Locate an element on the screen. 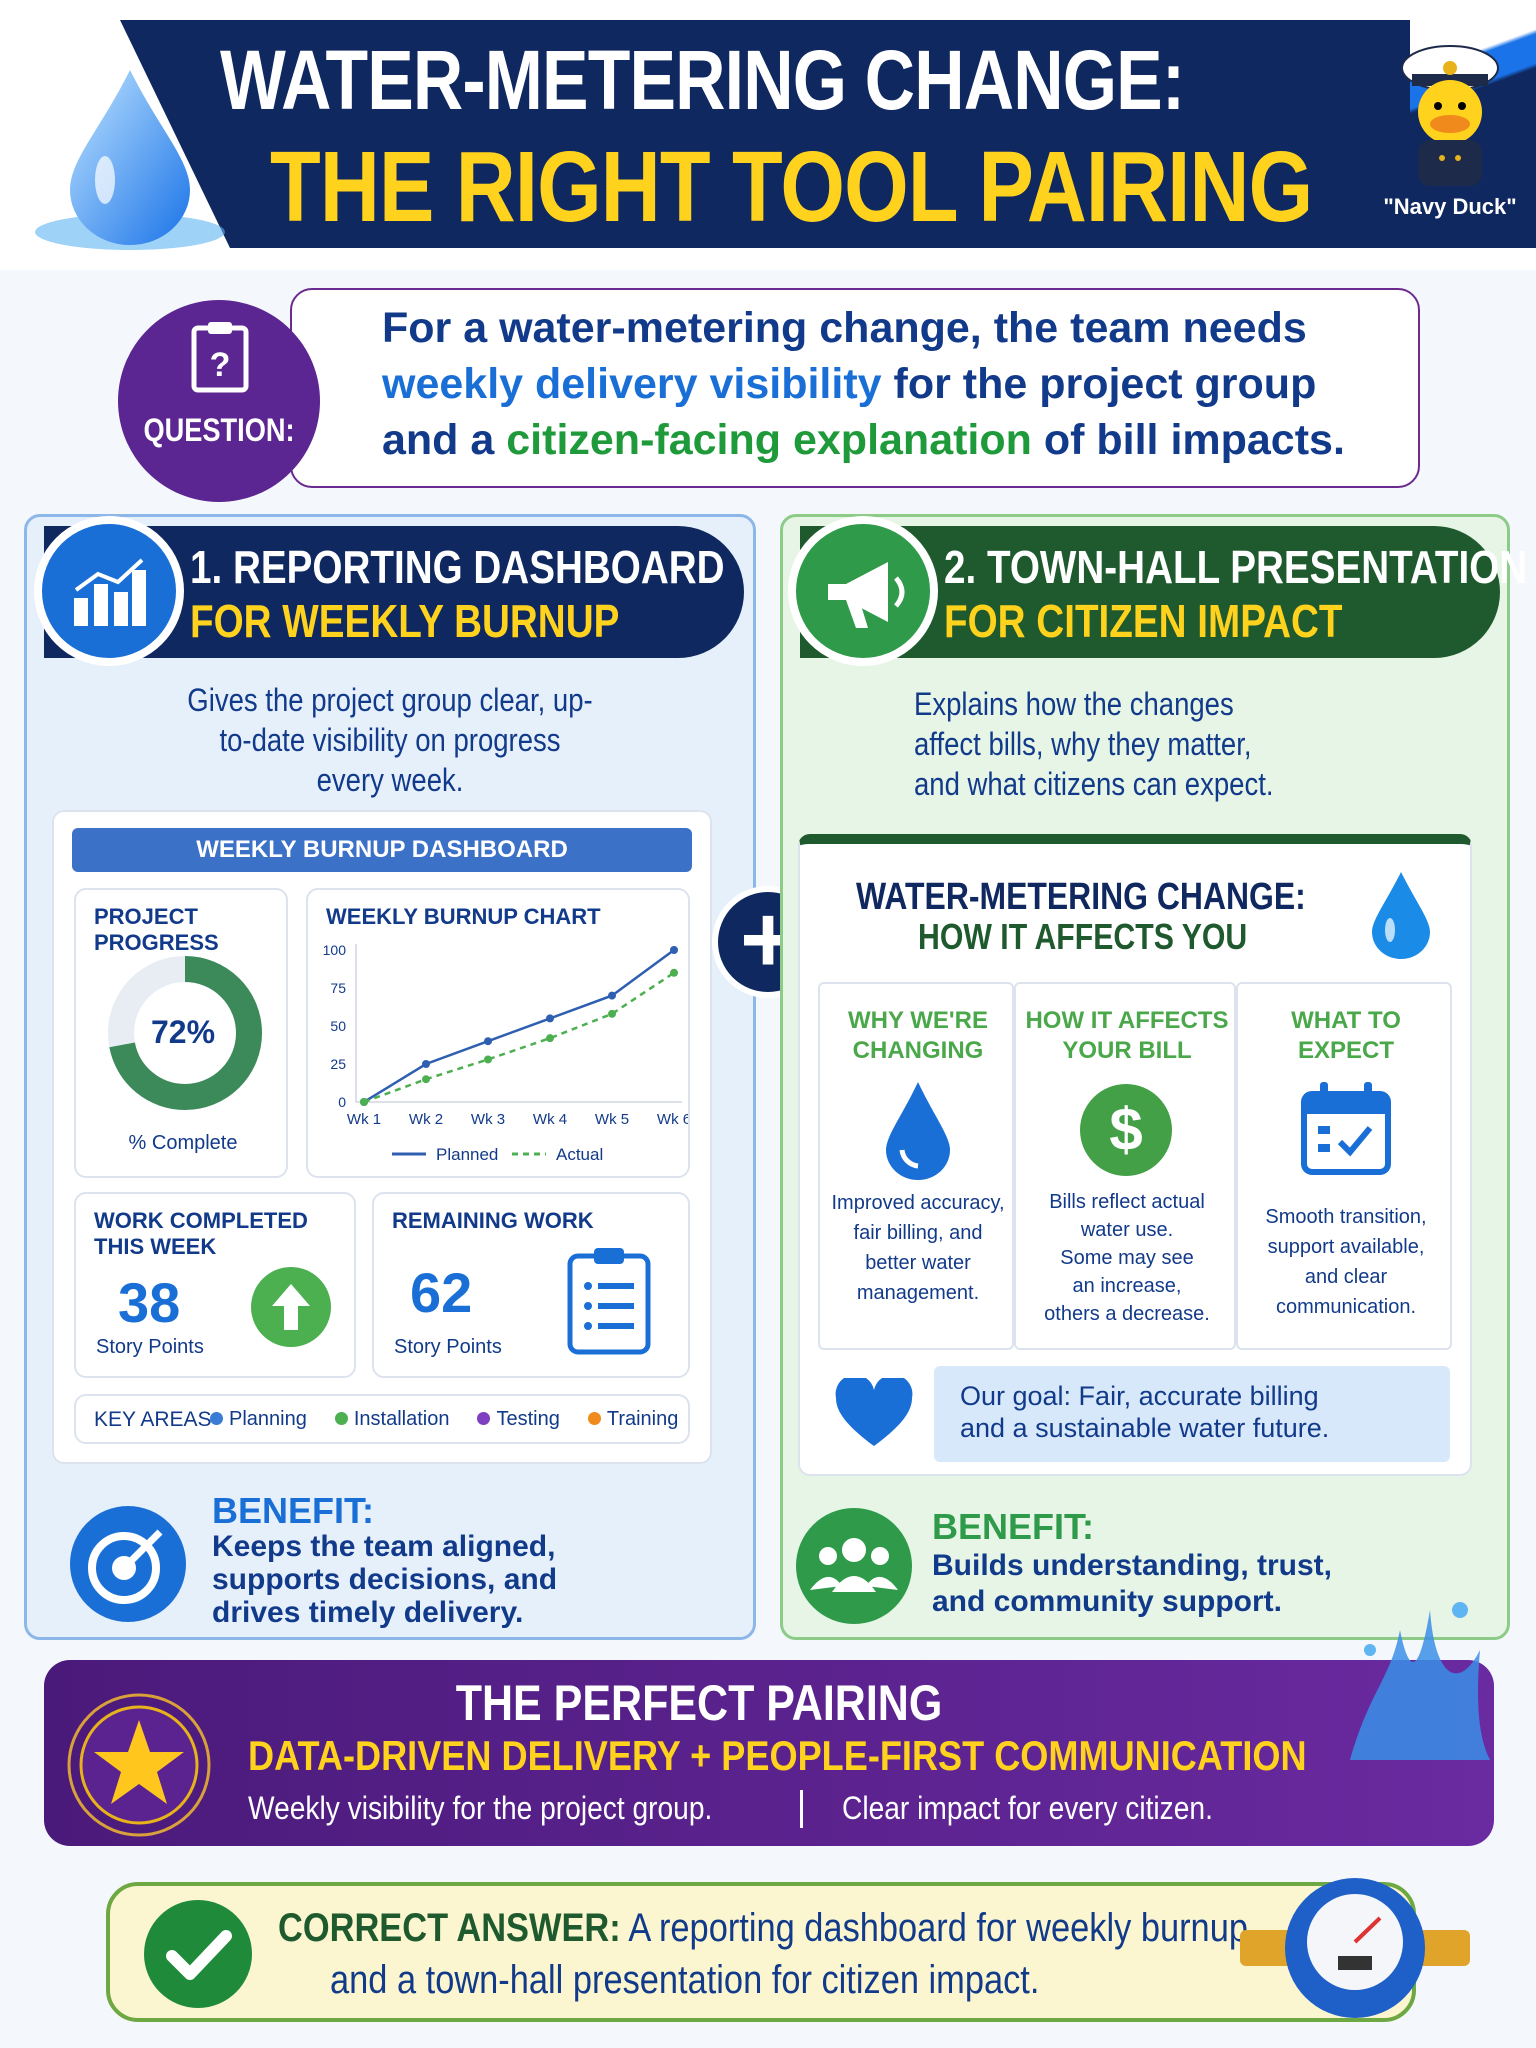  key-area-item: Installation is located at coordinates (391, 1419).